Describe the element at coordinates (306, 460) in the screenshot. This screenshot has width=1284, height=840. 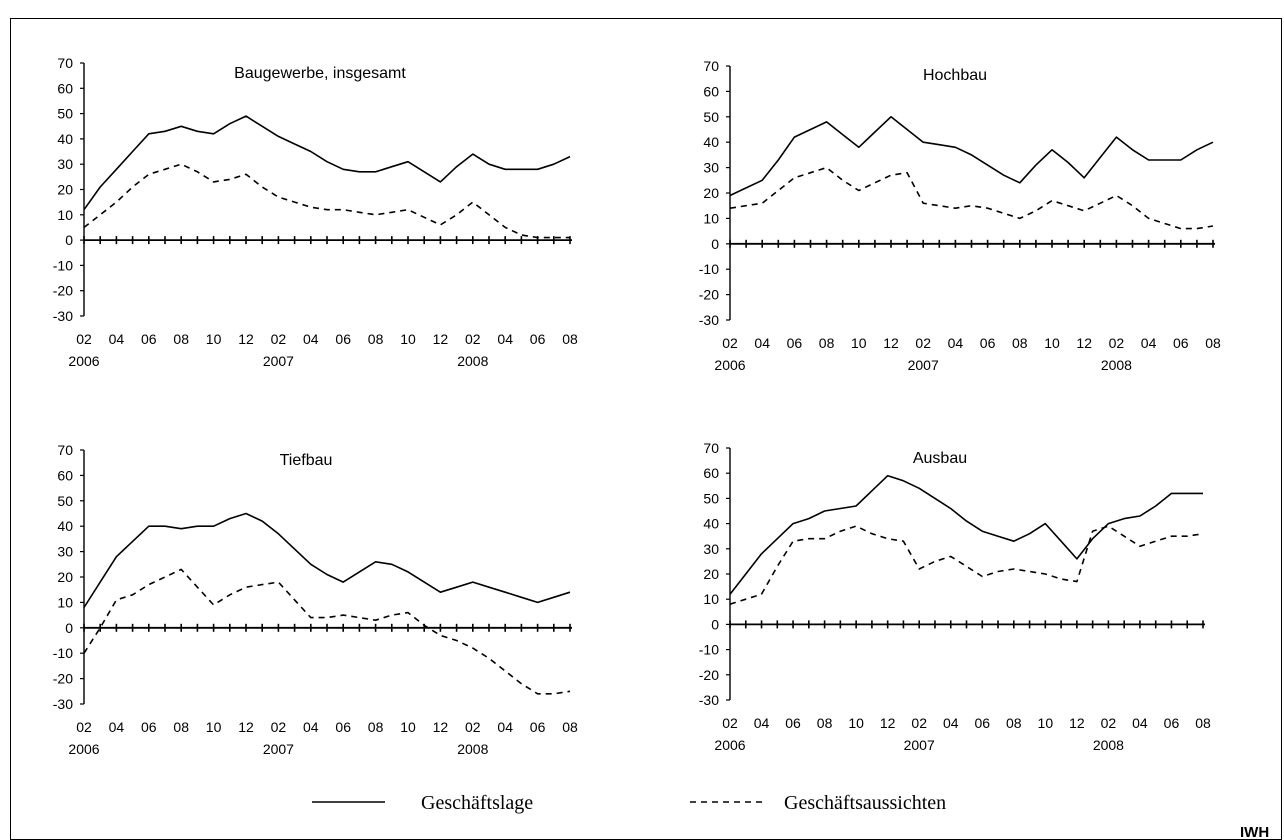
I see `panel-title: Tiefbau` at that location.